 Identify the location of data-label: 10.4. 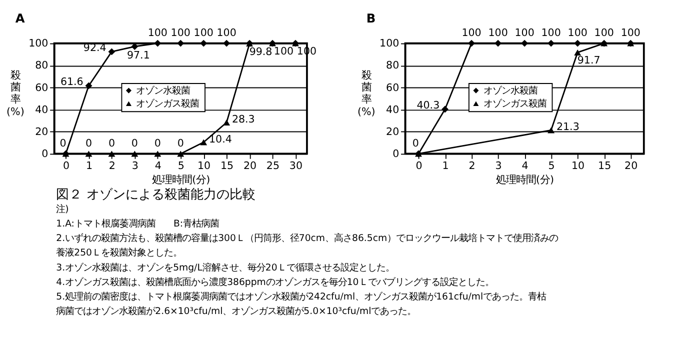
(220, 139).